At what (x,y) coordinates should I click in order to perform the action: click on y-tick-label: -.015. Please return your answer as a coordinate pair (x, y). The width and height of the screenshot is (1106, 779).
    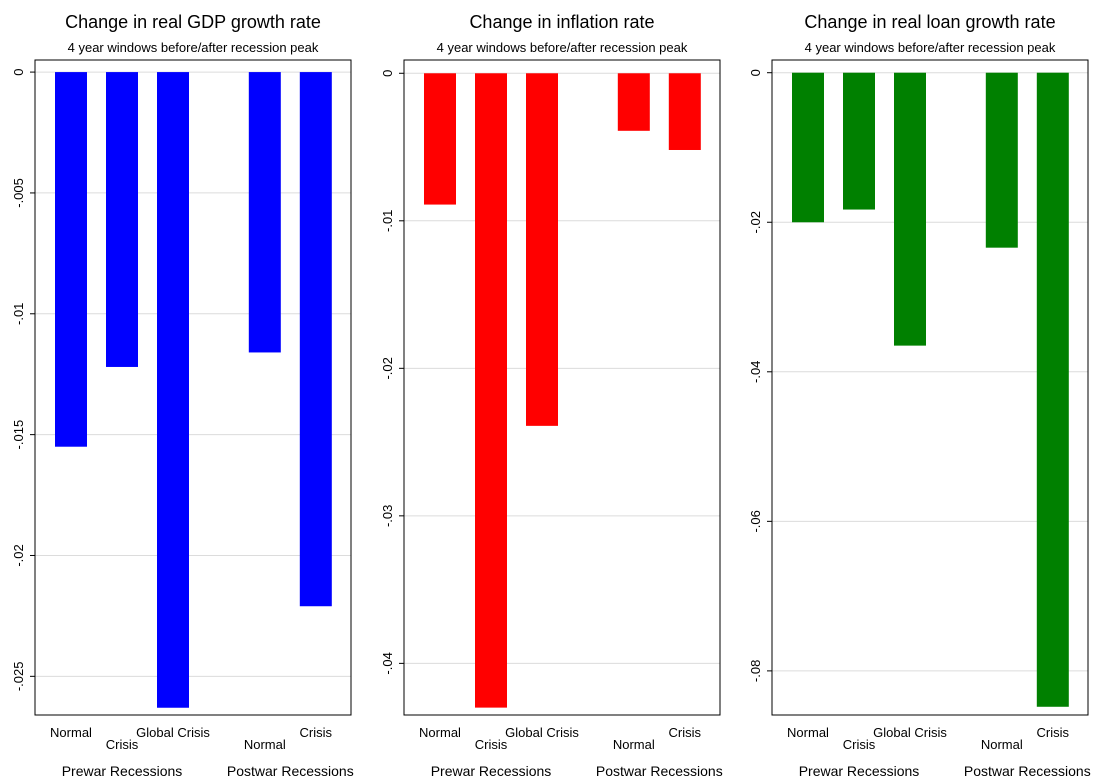
    Looking at the image, I should click on (18, 435).